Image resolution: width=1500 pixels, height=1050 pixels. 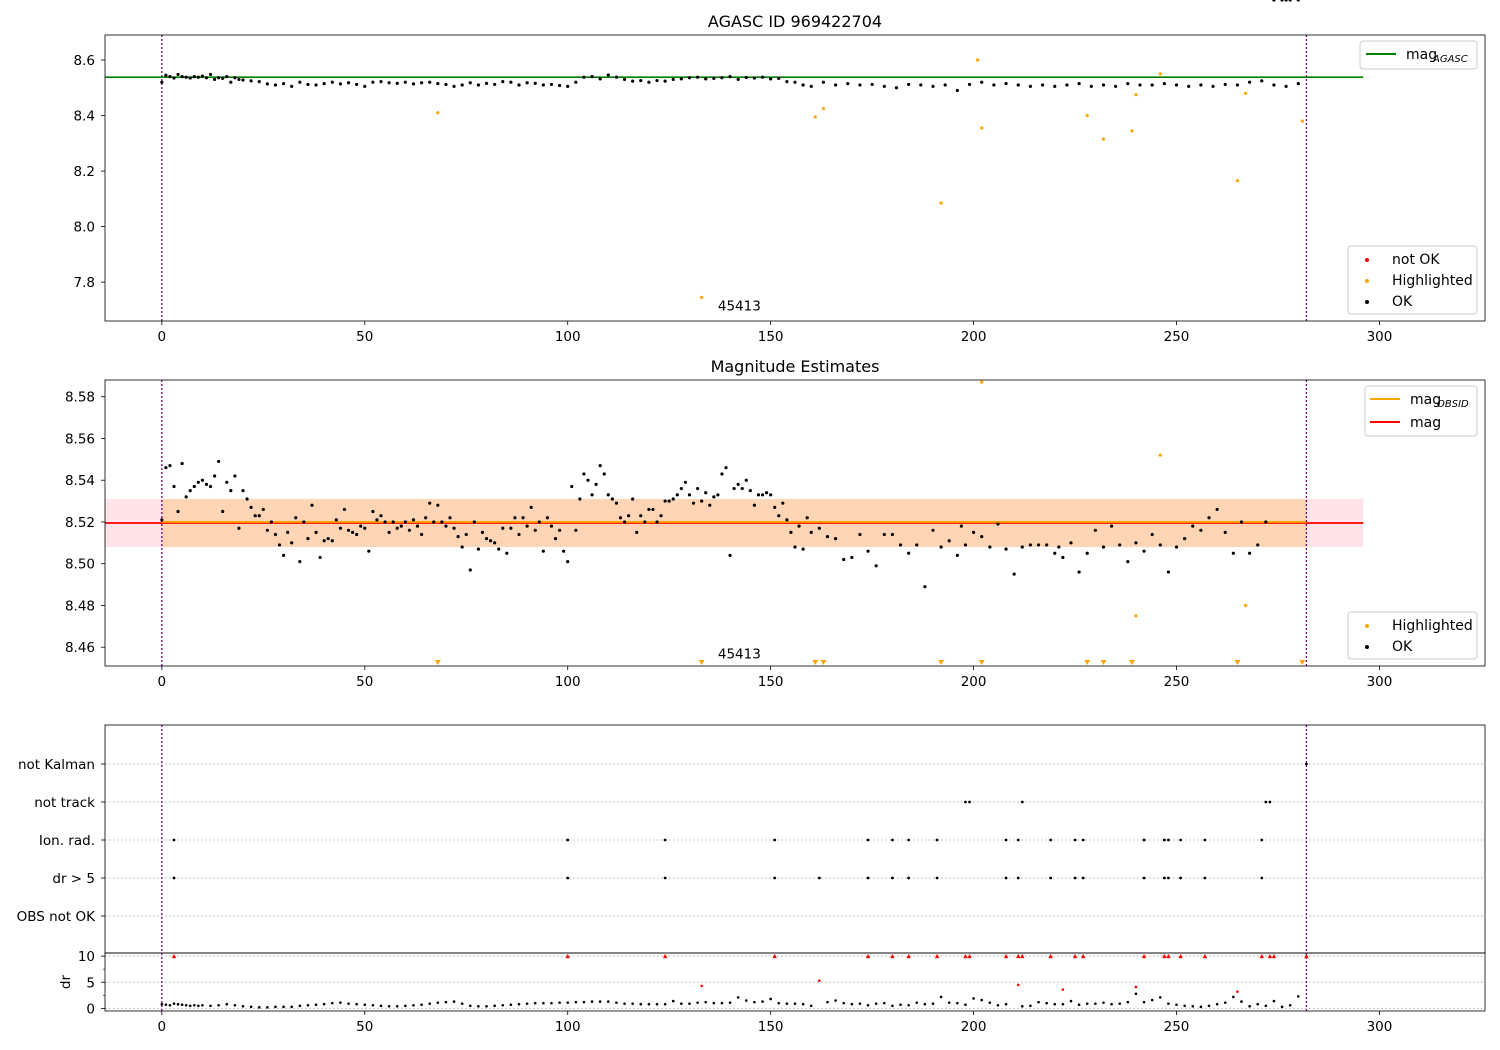 What do you see at coordinates (80, 481) in the screenshot?
I see `y-tick-label-1: 8.54` at bounding box center [80, 481].